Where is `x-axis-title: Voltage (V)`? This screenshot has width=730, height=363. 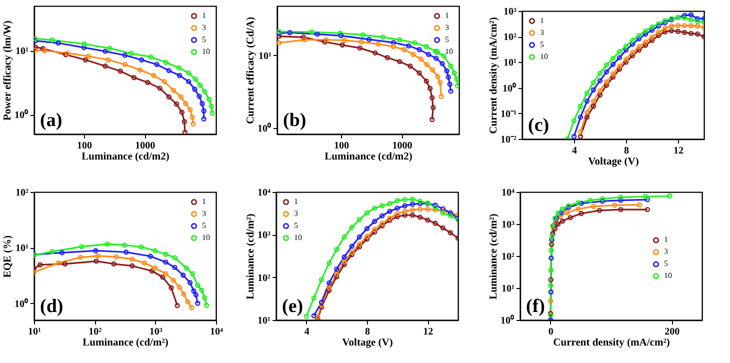 x-axis-title: Voltage (V) is located at coordinates (614, 162).